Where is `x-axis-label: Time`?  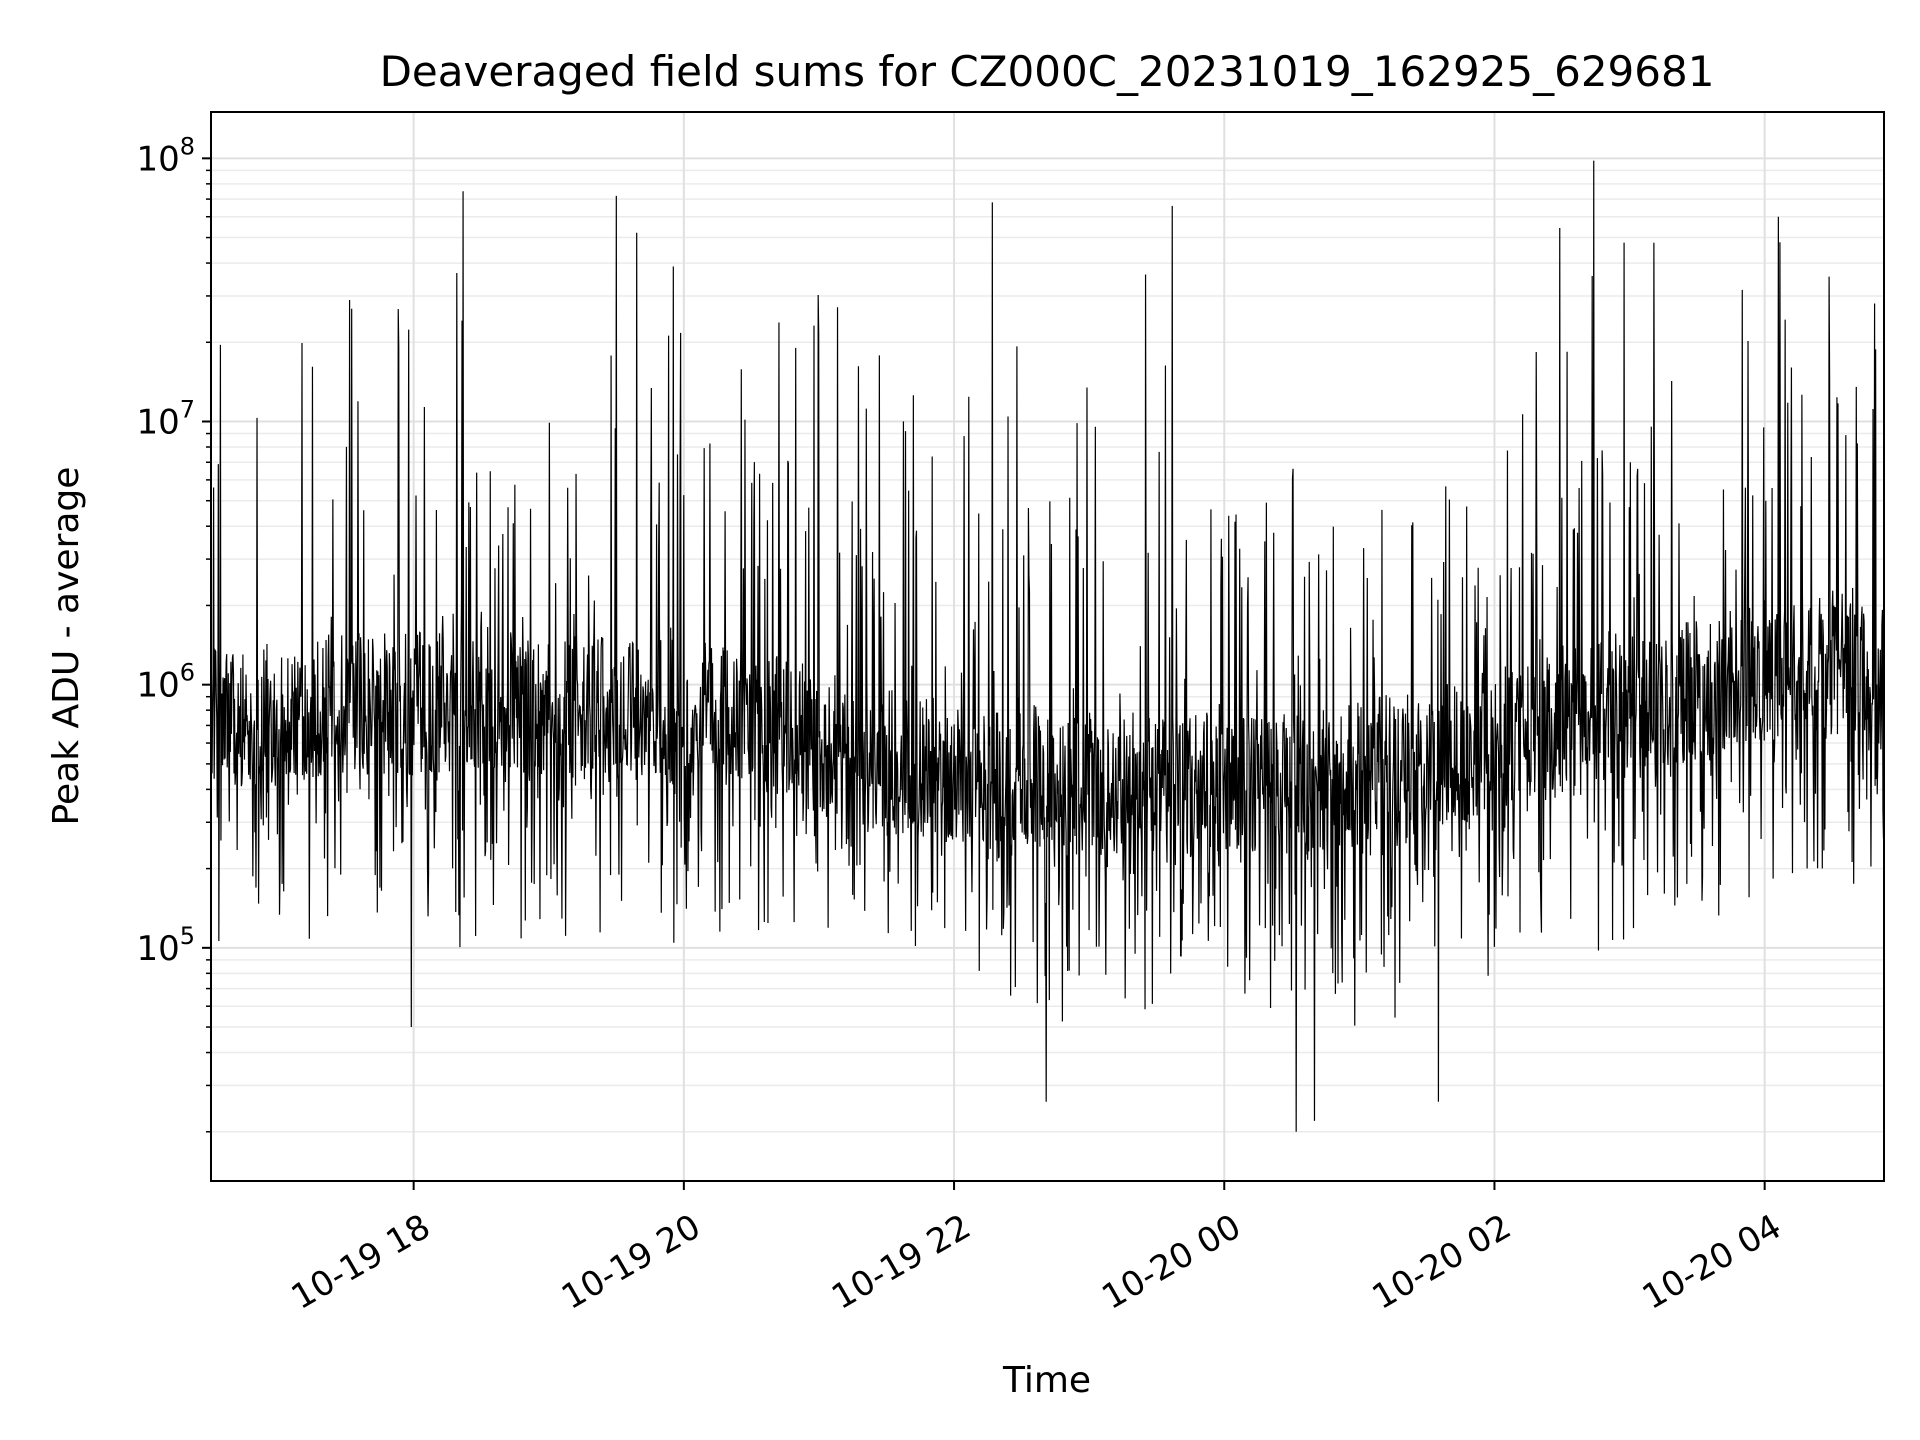
x-axis-label: Time is located at coordinates (1046, 1380).